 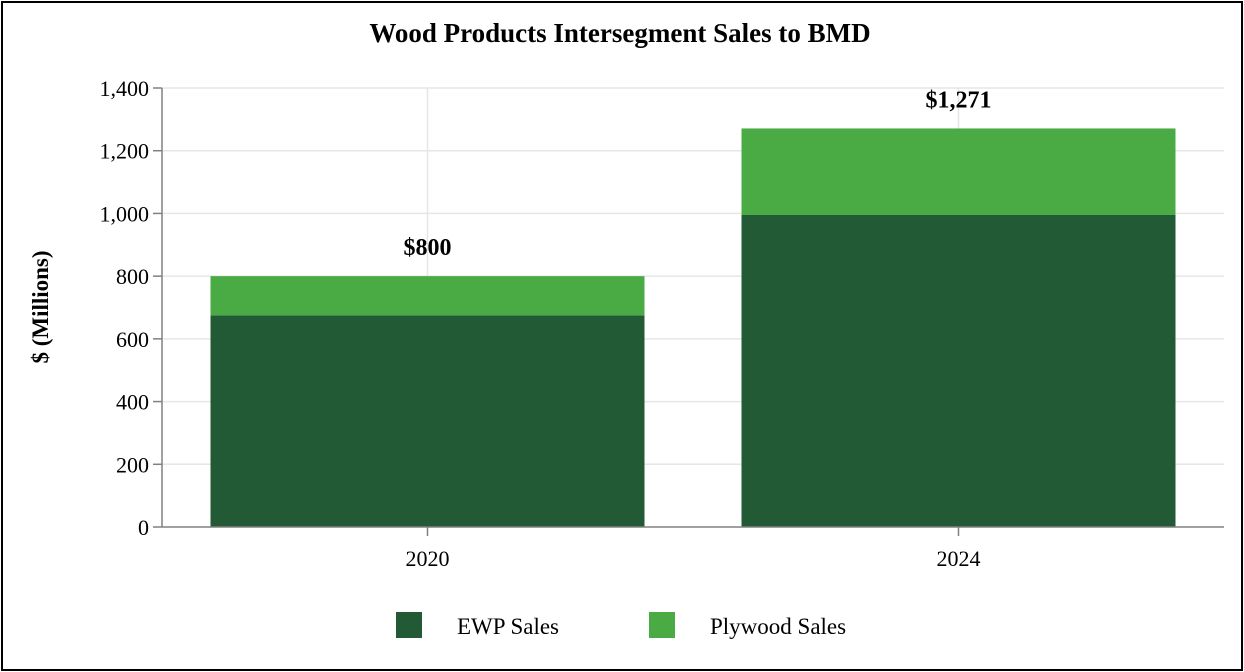 I want to click on x-tick-label: 2024, so click(x=959, y=558).